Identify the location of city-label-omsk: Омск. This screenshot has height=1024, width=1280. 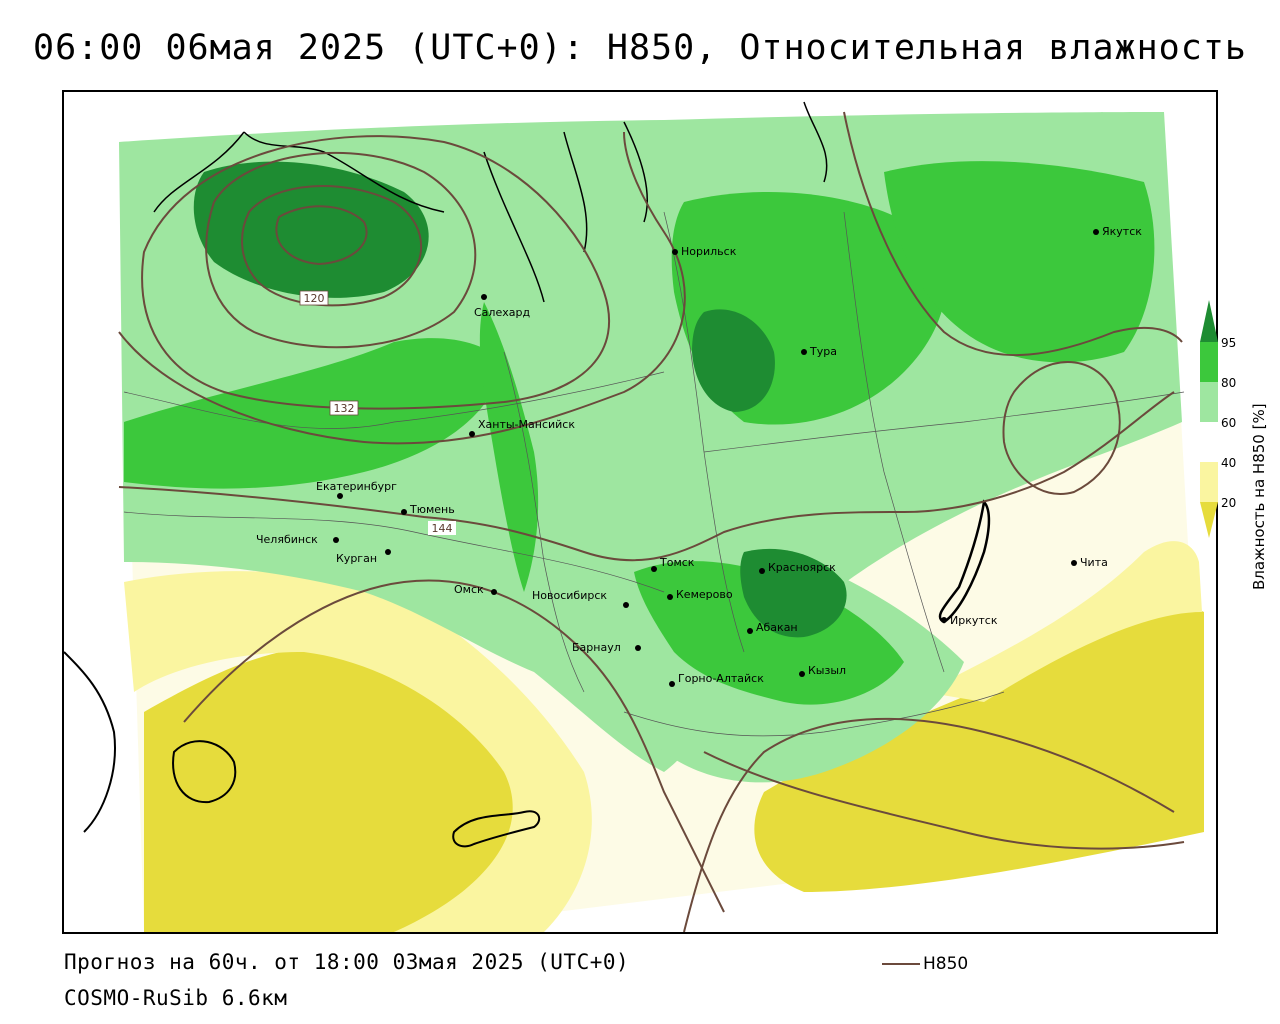
(469, 589).